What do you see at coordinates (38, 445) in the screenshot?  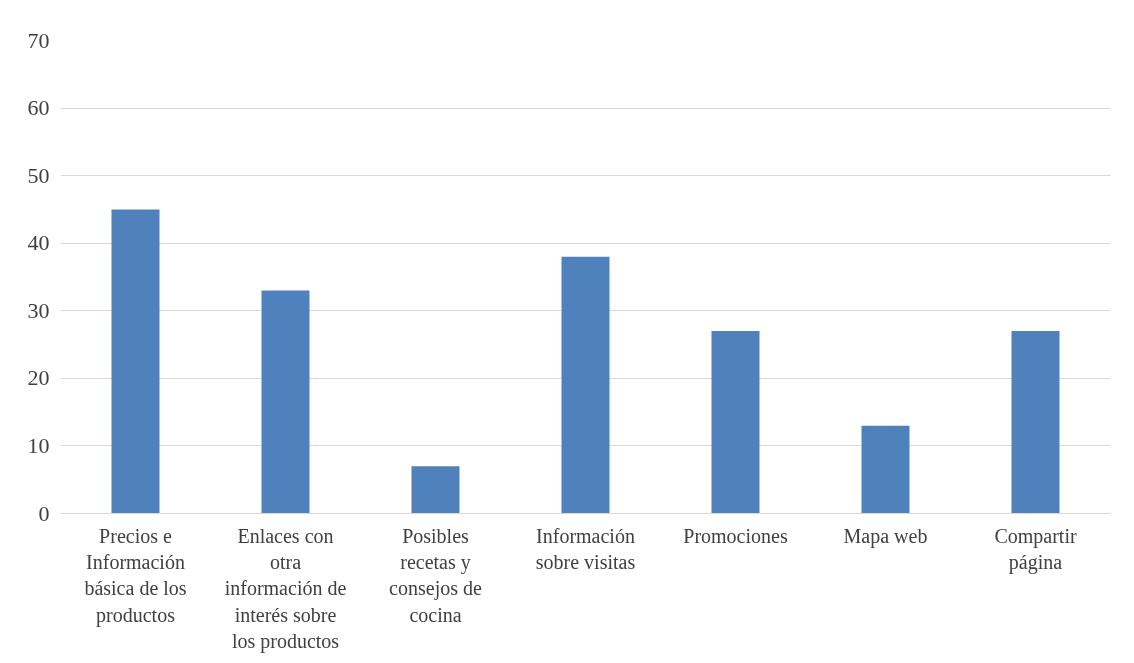 I see `y-tick-label: 10` at bounding box center [38, 445].